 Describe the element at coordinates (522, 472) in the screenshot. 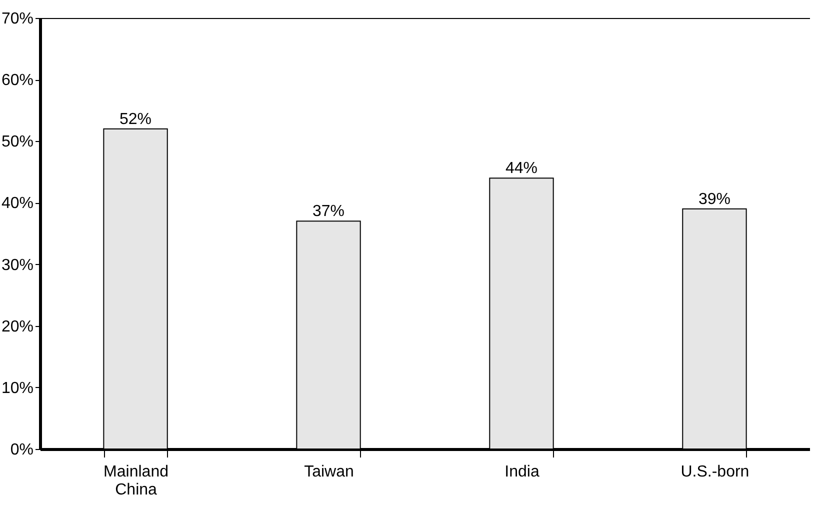

I see `x-tick-label: India` at that location.